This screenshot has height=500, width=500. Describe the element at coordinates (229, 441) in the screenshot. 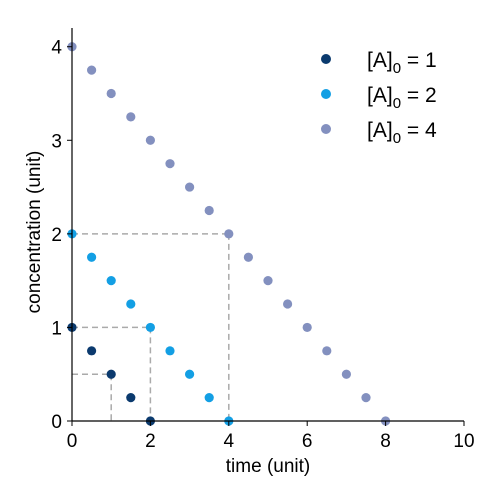

I see `x-tick-label: 4` at that location.